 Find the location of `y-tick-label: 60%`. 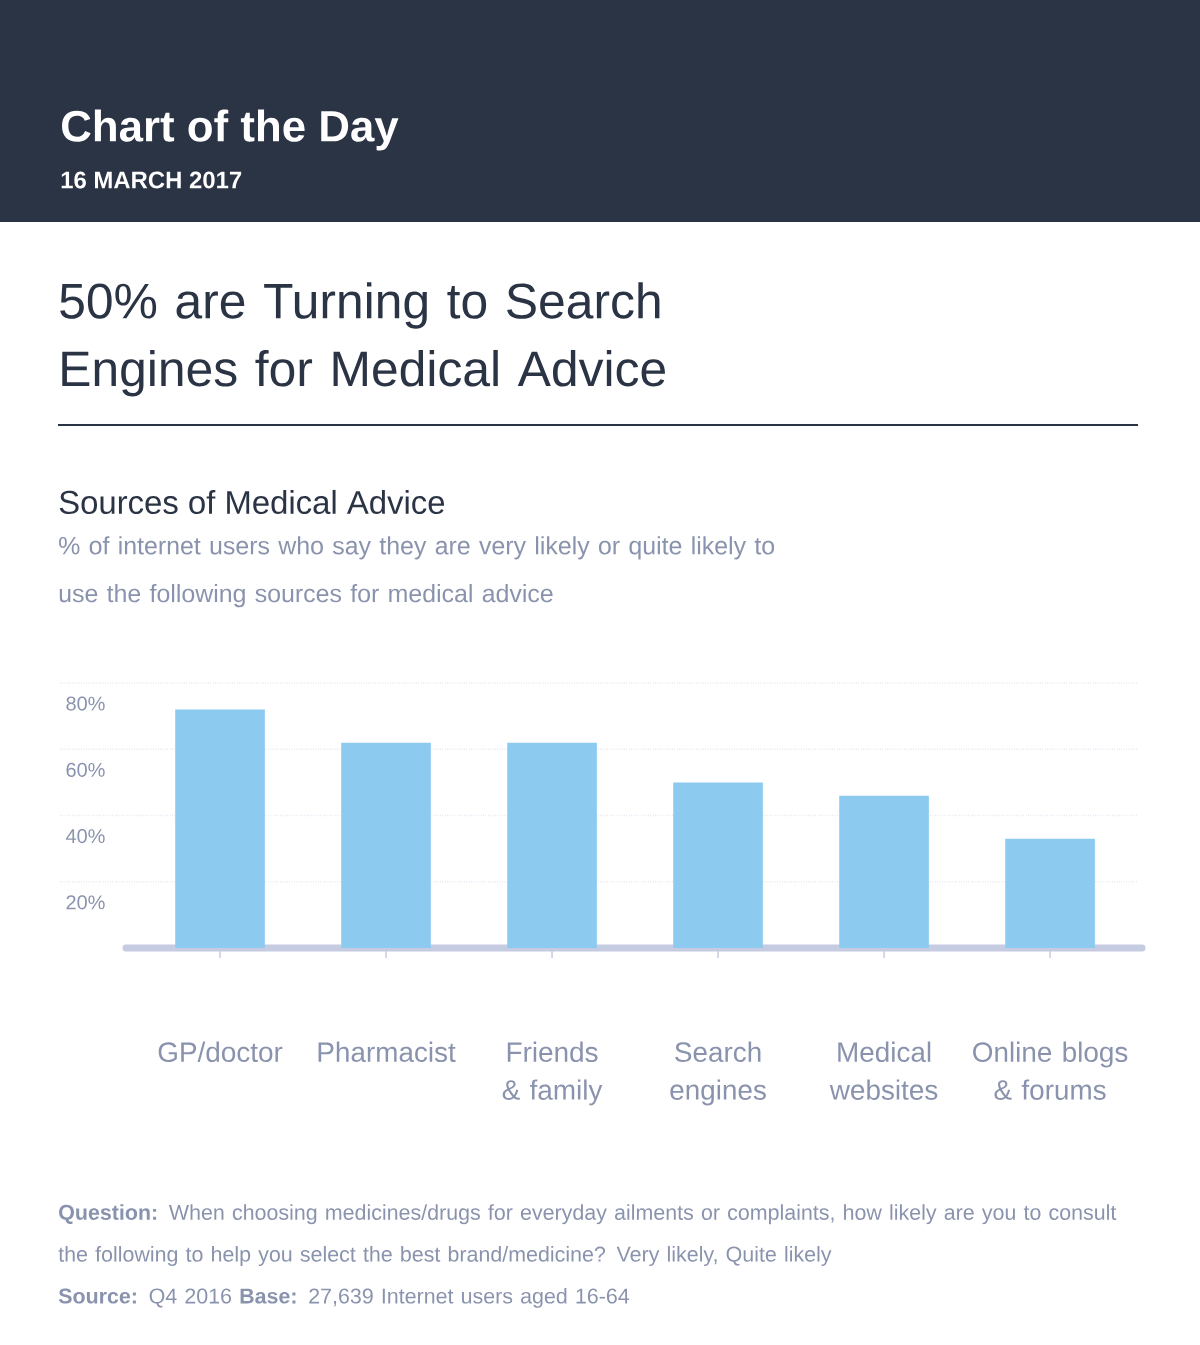

y-tick-label: 60% is located at coordinates (85, 769).